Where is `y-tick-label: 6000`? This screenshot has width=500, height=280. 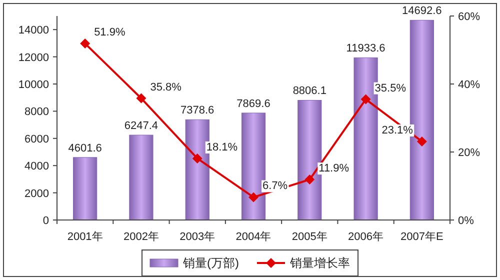
y-tick-label: 6000 is located at coordinates (36, 139).